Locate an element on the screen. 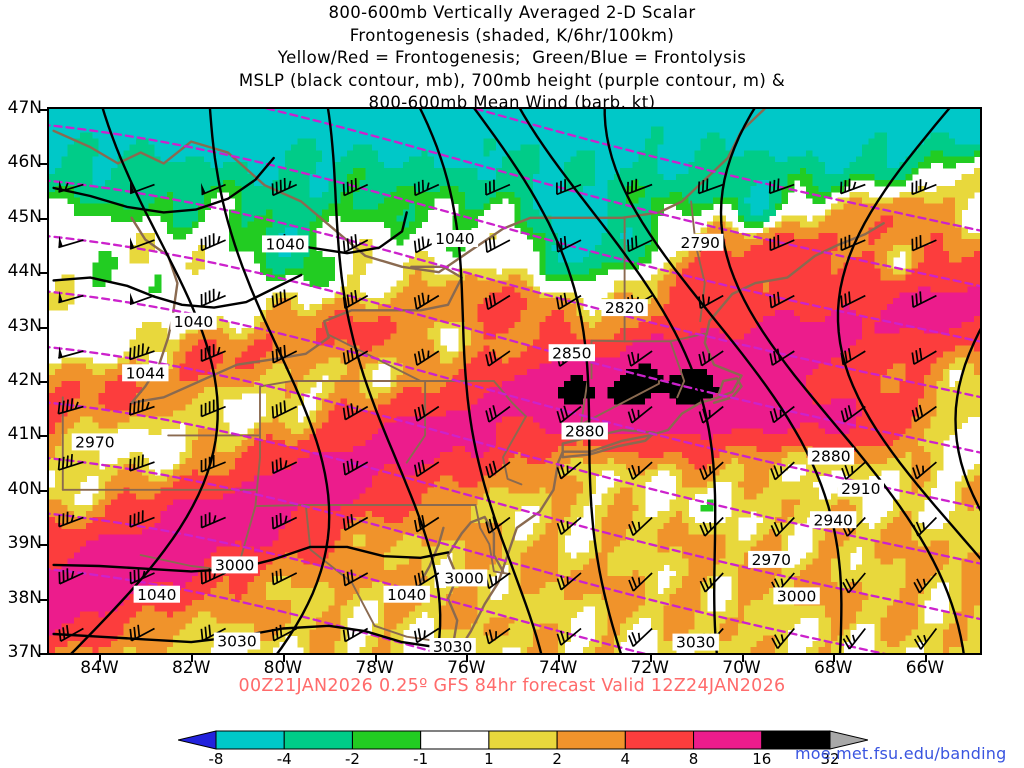  attribution-link: moe.met.fsu.edu/banding is located at coordinates (901, 753).